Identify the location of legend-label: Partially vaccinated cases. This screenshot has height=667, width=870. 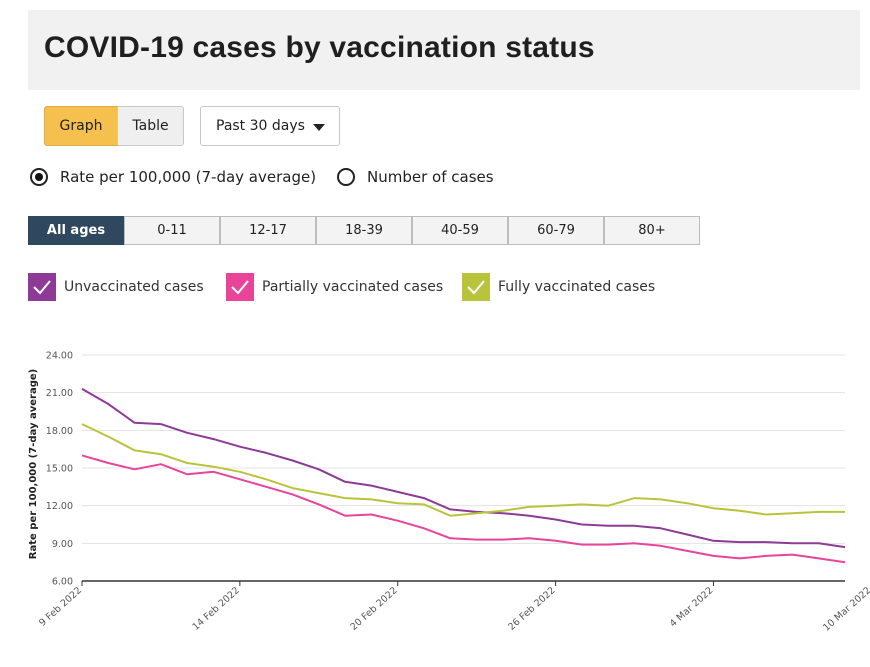
(353, 287).